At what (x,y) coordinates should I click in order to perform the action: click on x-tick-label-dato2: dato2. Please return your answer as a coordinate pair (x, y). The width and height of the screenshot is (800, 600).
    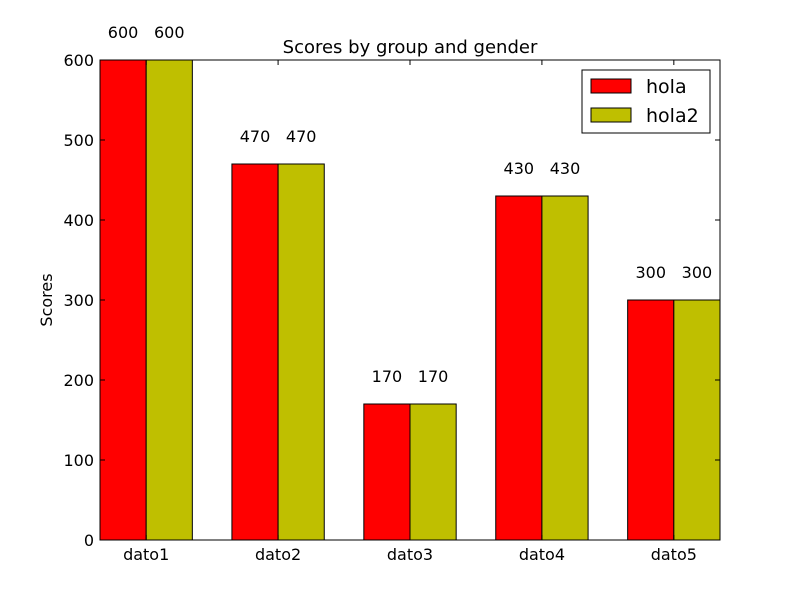
    Looking at the image, I should click on (278, 554).